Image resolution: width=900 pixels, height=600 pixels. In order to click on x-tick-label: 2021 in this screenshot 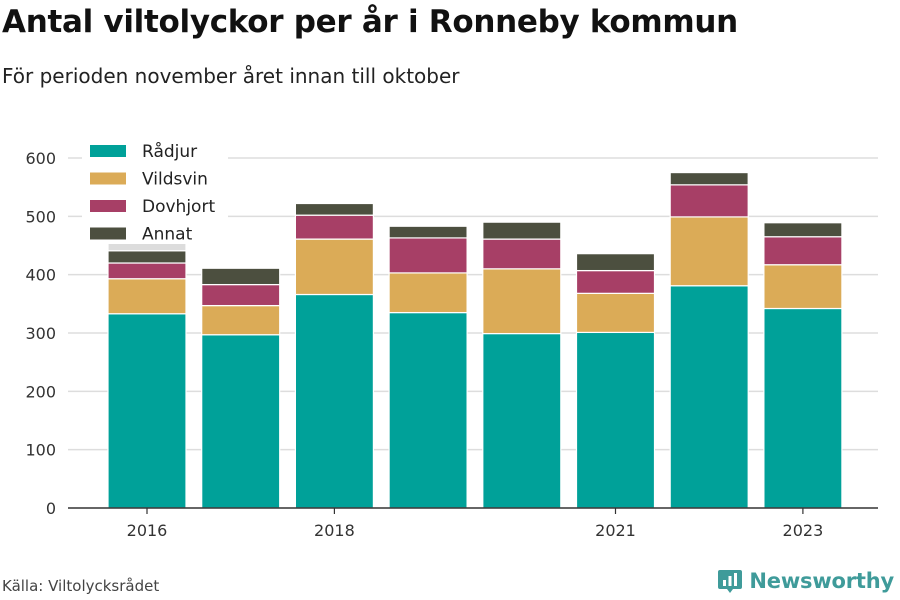, I will do `click(615, 530)`.